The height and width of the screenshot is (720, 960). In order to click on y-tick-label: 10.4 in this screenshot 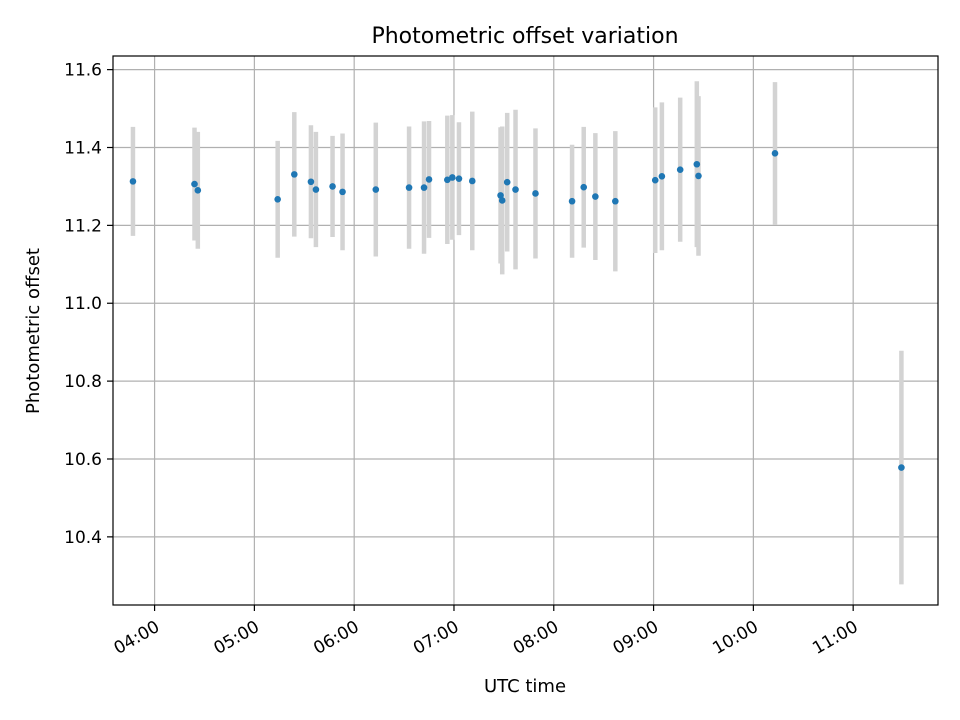, I will do `click(83, 538)`.